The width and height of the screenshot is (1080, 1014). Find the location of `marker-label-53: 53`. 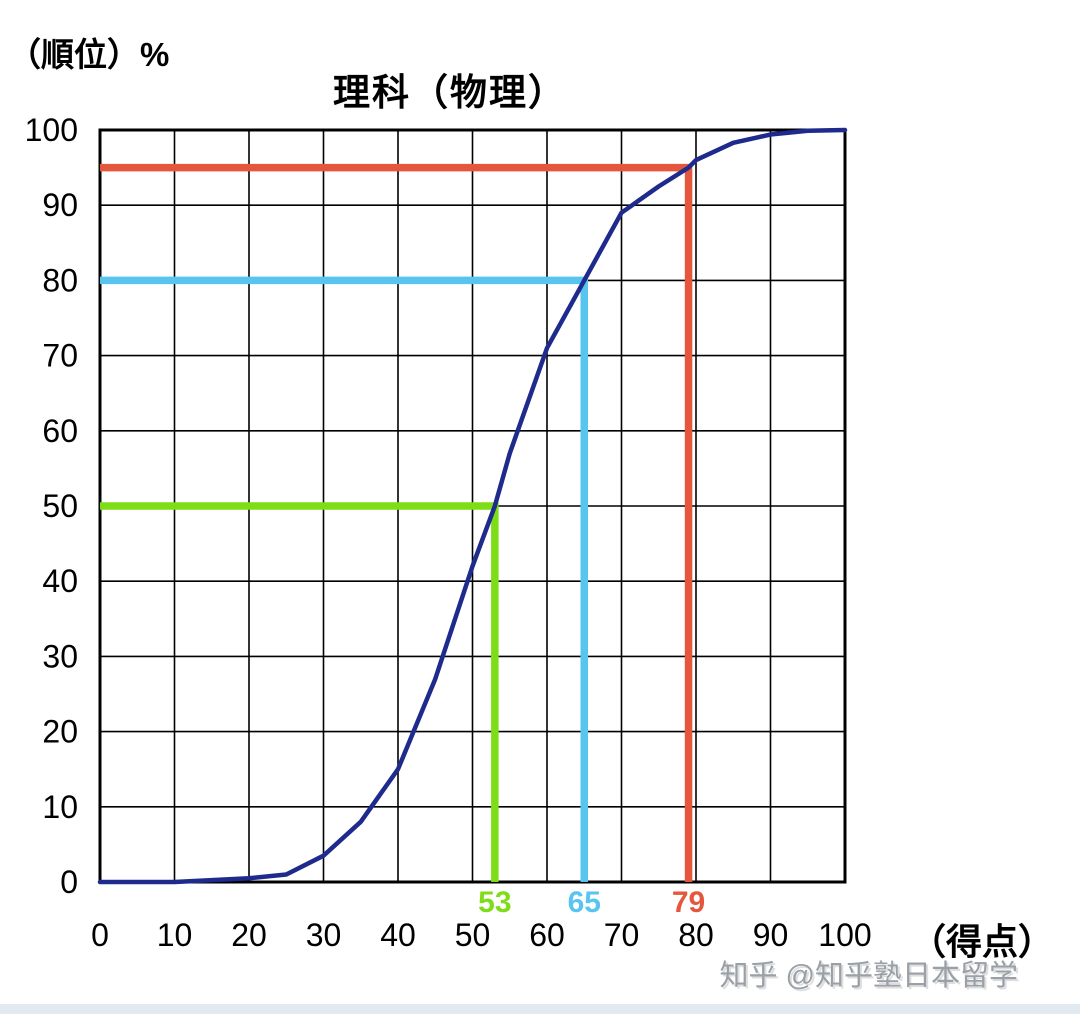

marker-label-53: 53 is located at coordinates (494, 902).